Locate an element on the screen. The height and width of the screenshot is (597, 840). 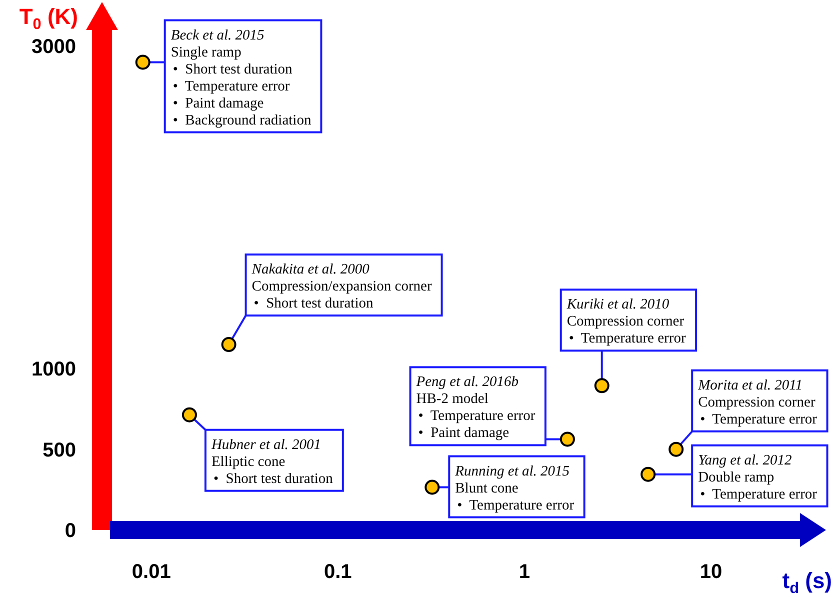
annotation: Hubner et al. 2001 Elliptic cone • Short test duration is located at coordinates (272, 461).